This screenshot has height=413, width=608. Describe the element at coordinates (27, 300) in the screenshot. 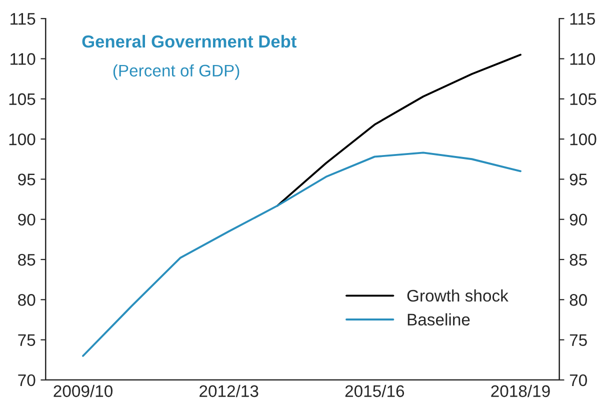

I see `y-tick-label: 80` at that location.